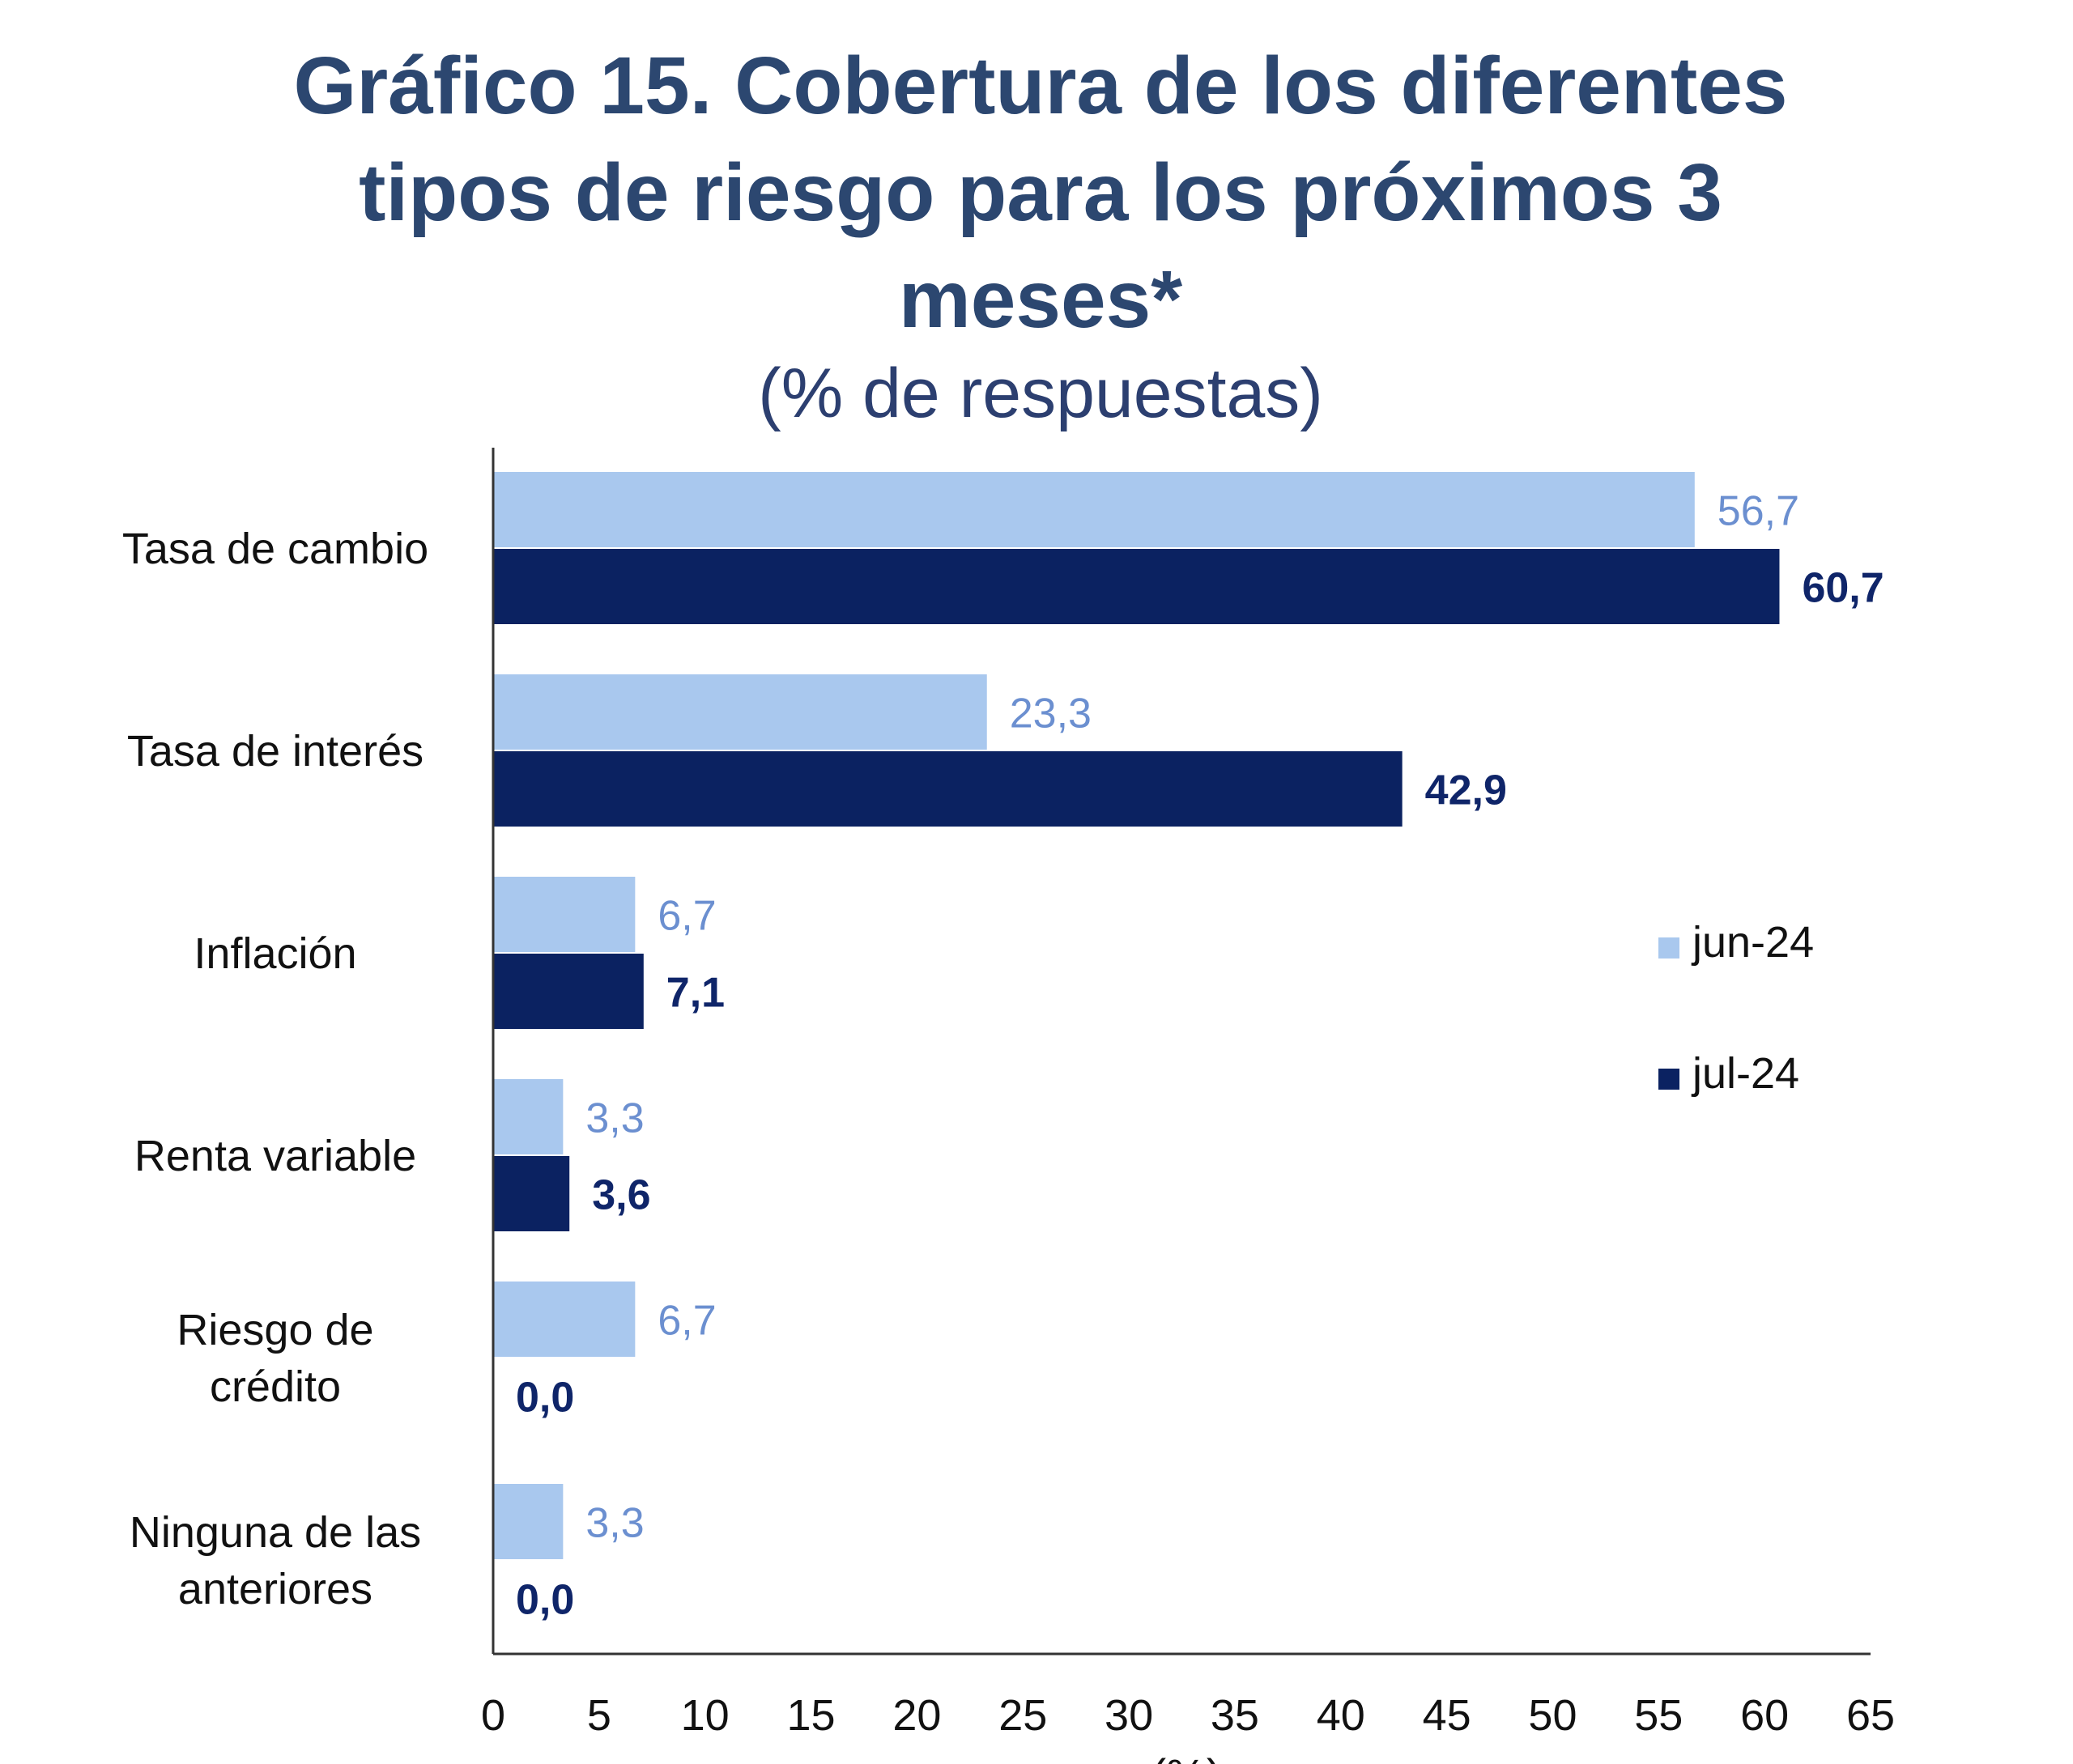 The image size is (2073, 1764). What do you see at coordinates (1447, 1716) in the screenshot?
I see `x-tick-label: 45` at bounding box center [1447, 1716].